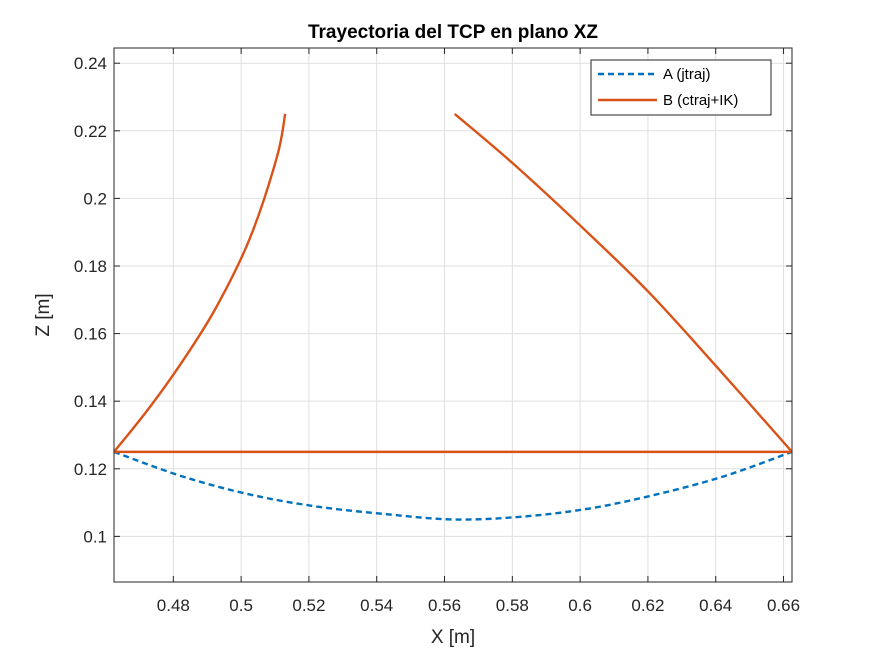  What do you see at coordinates (241, 605) in the screenshot?
I see `x-tick-label: 0.5` at bounding box center [241, 605].